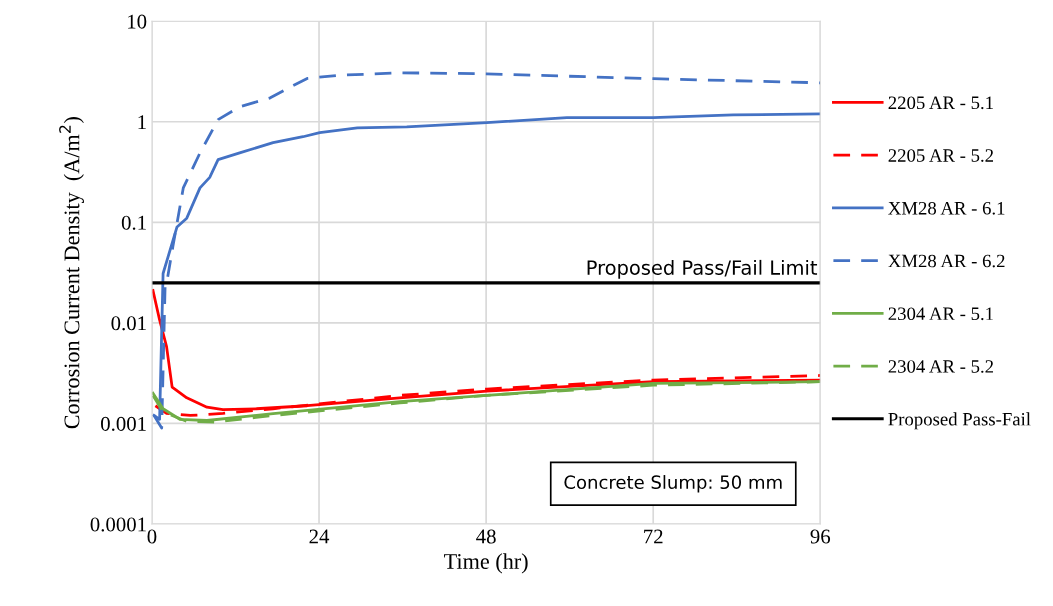  What do you see at coordinates (133, 222) in the screenshot?
I see `y-tick-label: 0.1` at bounding box center [133, 222].